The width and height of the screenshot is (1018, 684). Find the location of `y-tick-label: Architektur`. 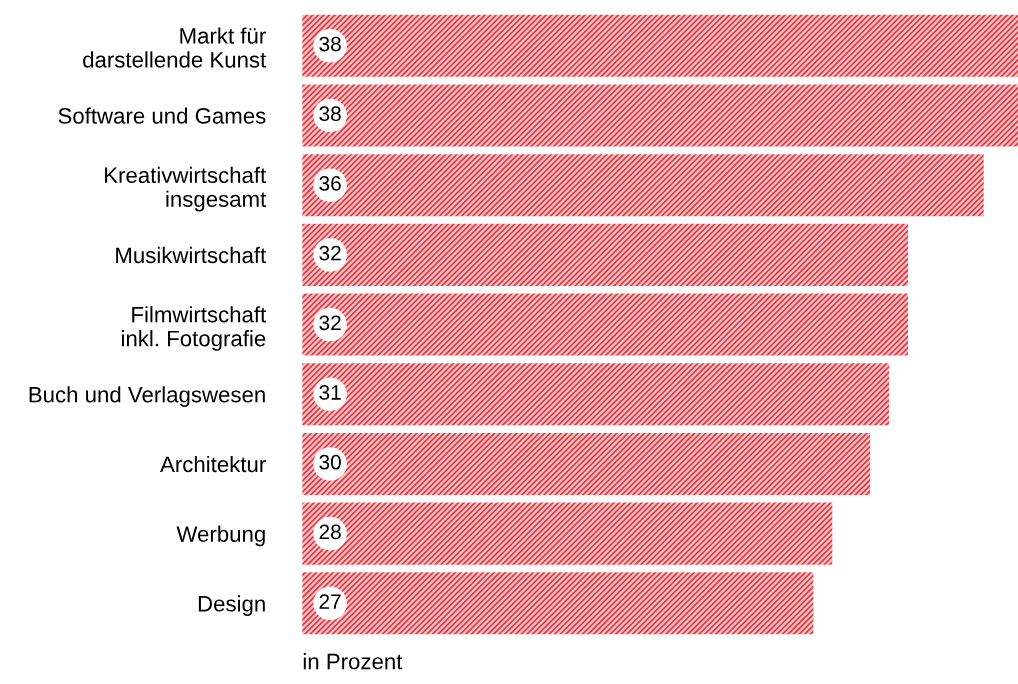

y-tick-label: Architektur is located at coordinates (213, 464).